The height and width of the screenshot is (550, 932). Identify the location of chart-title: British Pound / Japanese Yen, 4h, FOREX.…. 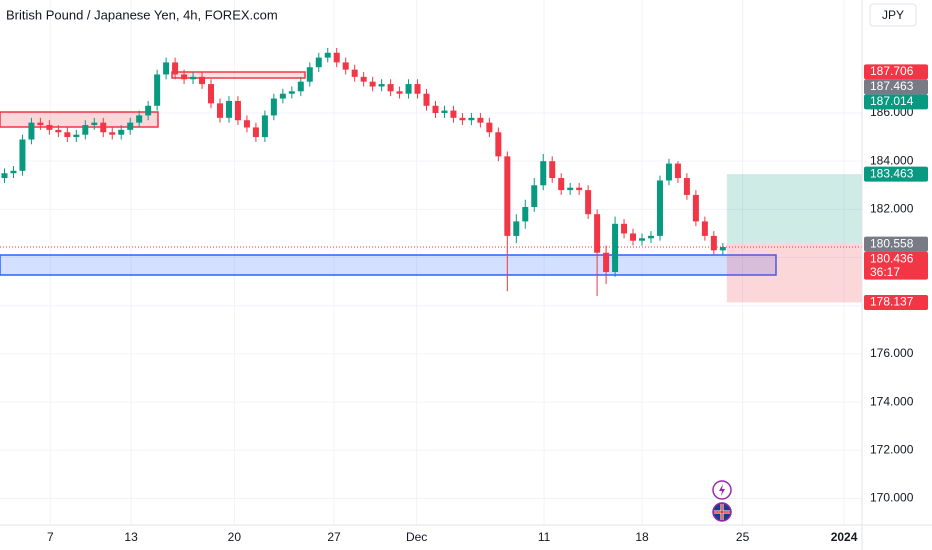
(142, 14).